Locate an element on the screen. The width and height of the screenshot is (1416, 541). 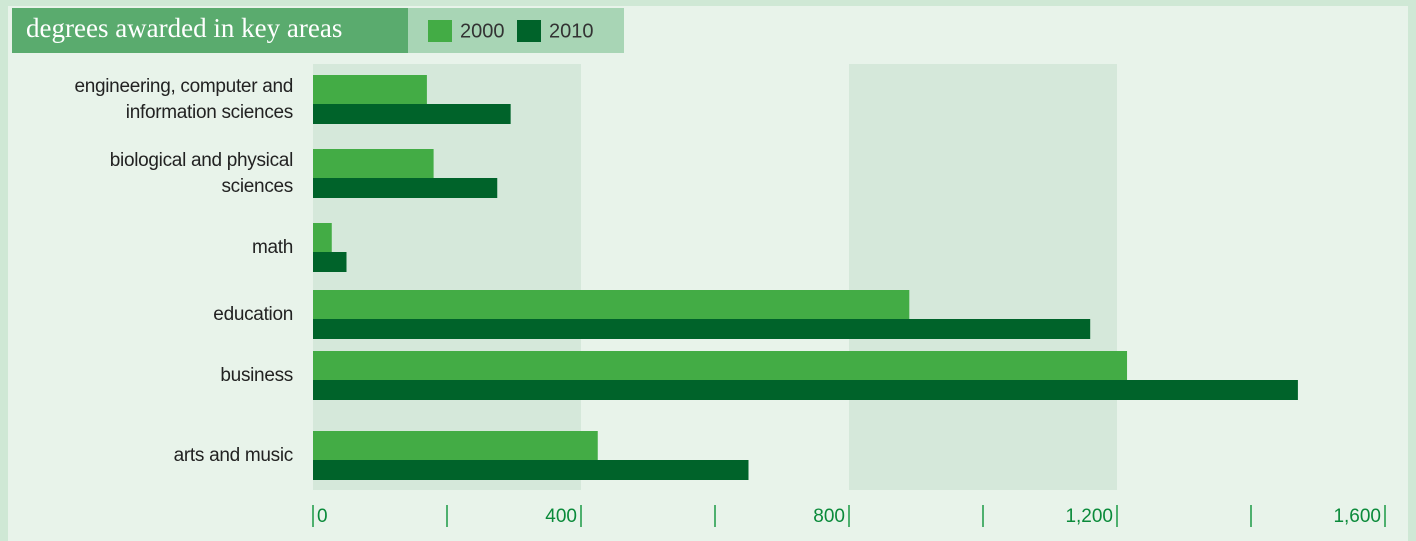
category-label: education is located at coordinates (253, 314).